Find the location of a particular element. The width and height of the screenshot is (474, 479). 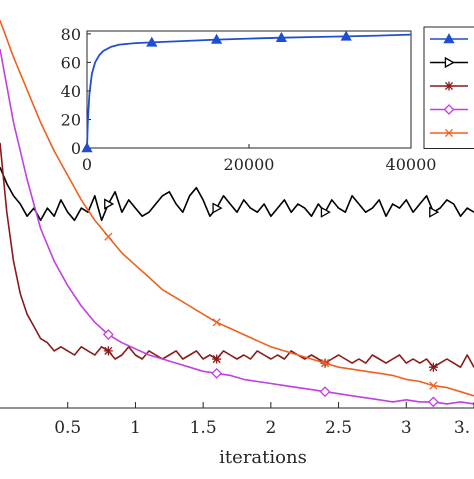

inset-y-tick-label-4: 80 is located at coordinates (71, 34).